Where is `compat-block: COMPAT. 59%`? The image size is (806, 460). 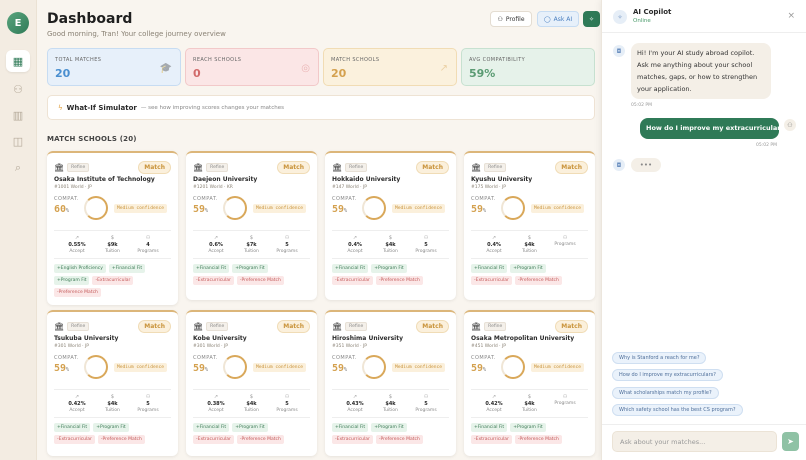
compat-block: COMPAT. 59% is located at coordinates (344, 364).